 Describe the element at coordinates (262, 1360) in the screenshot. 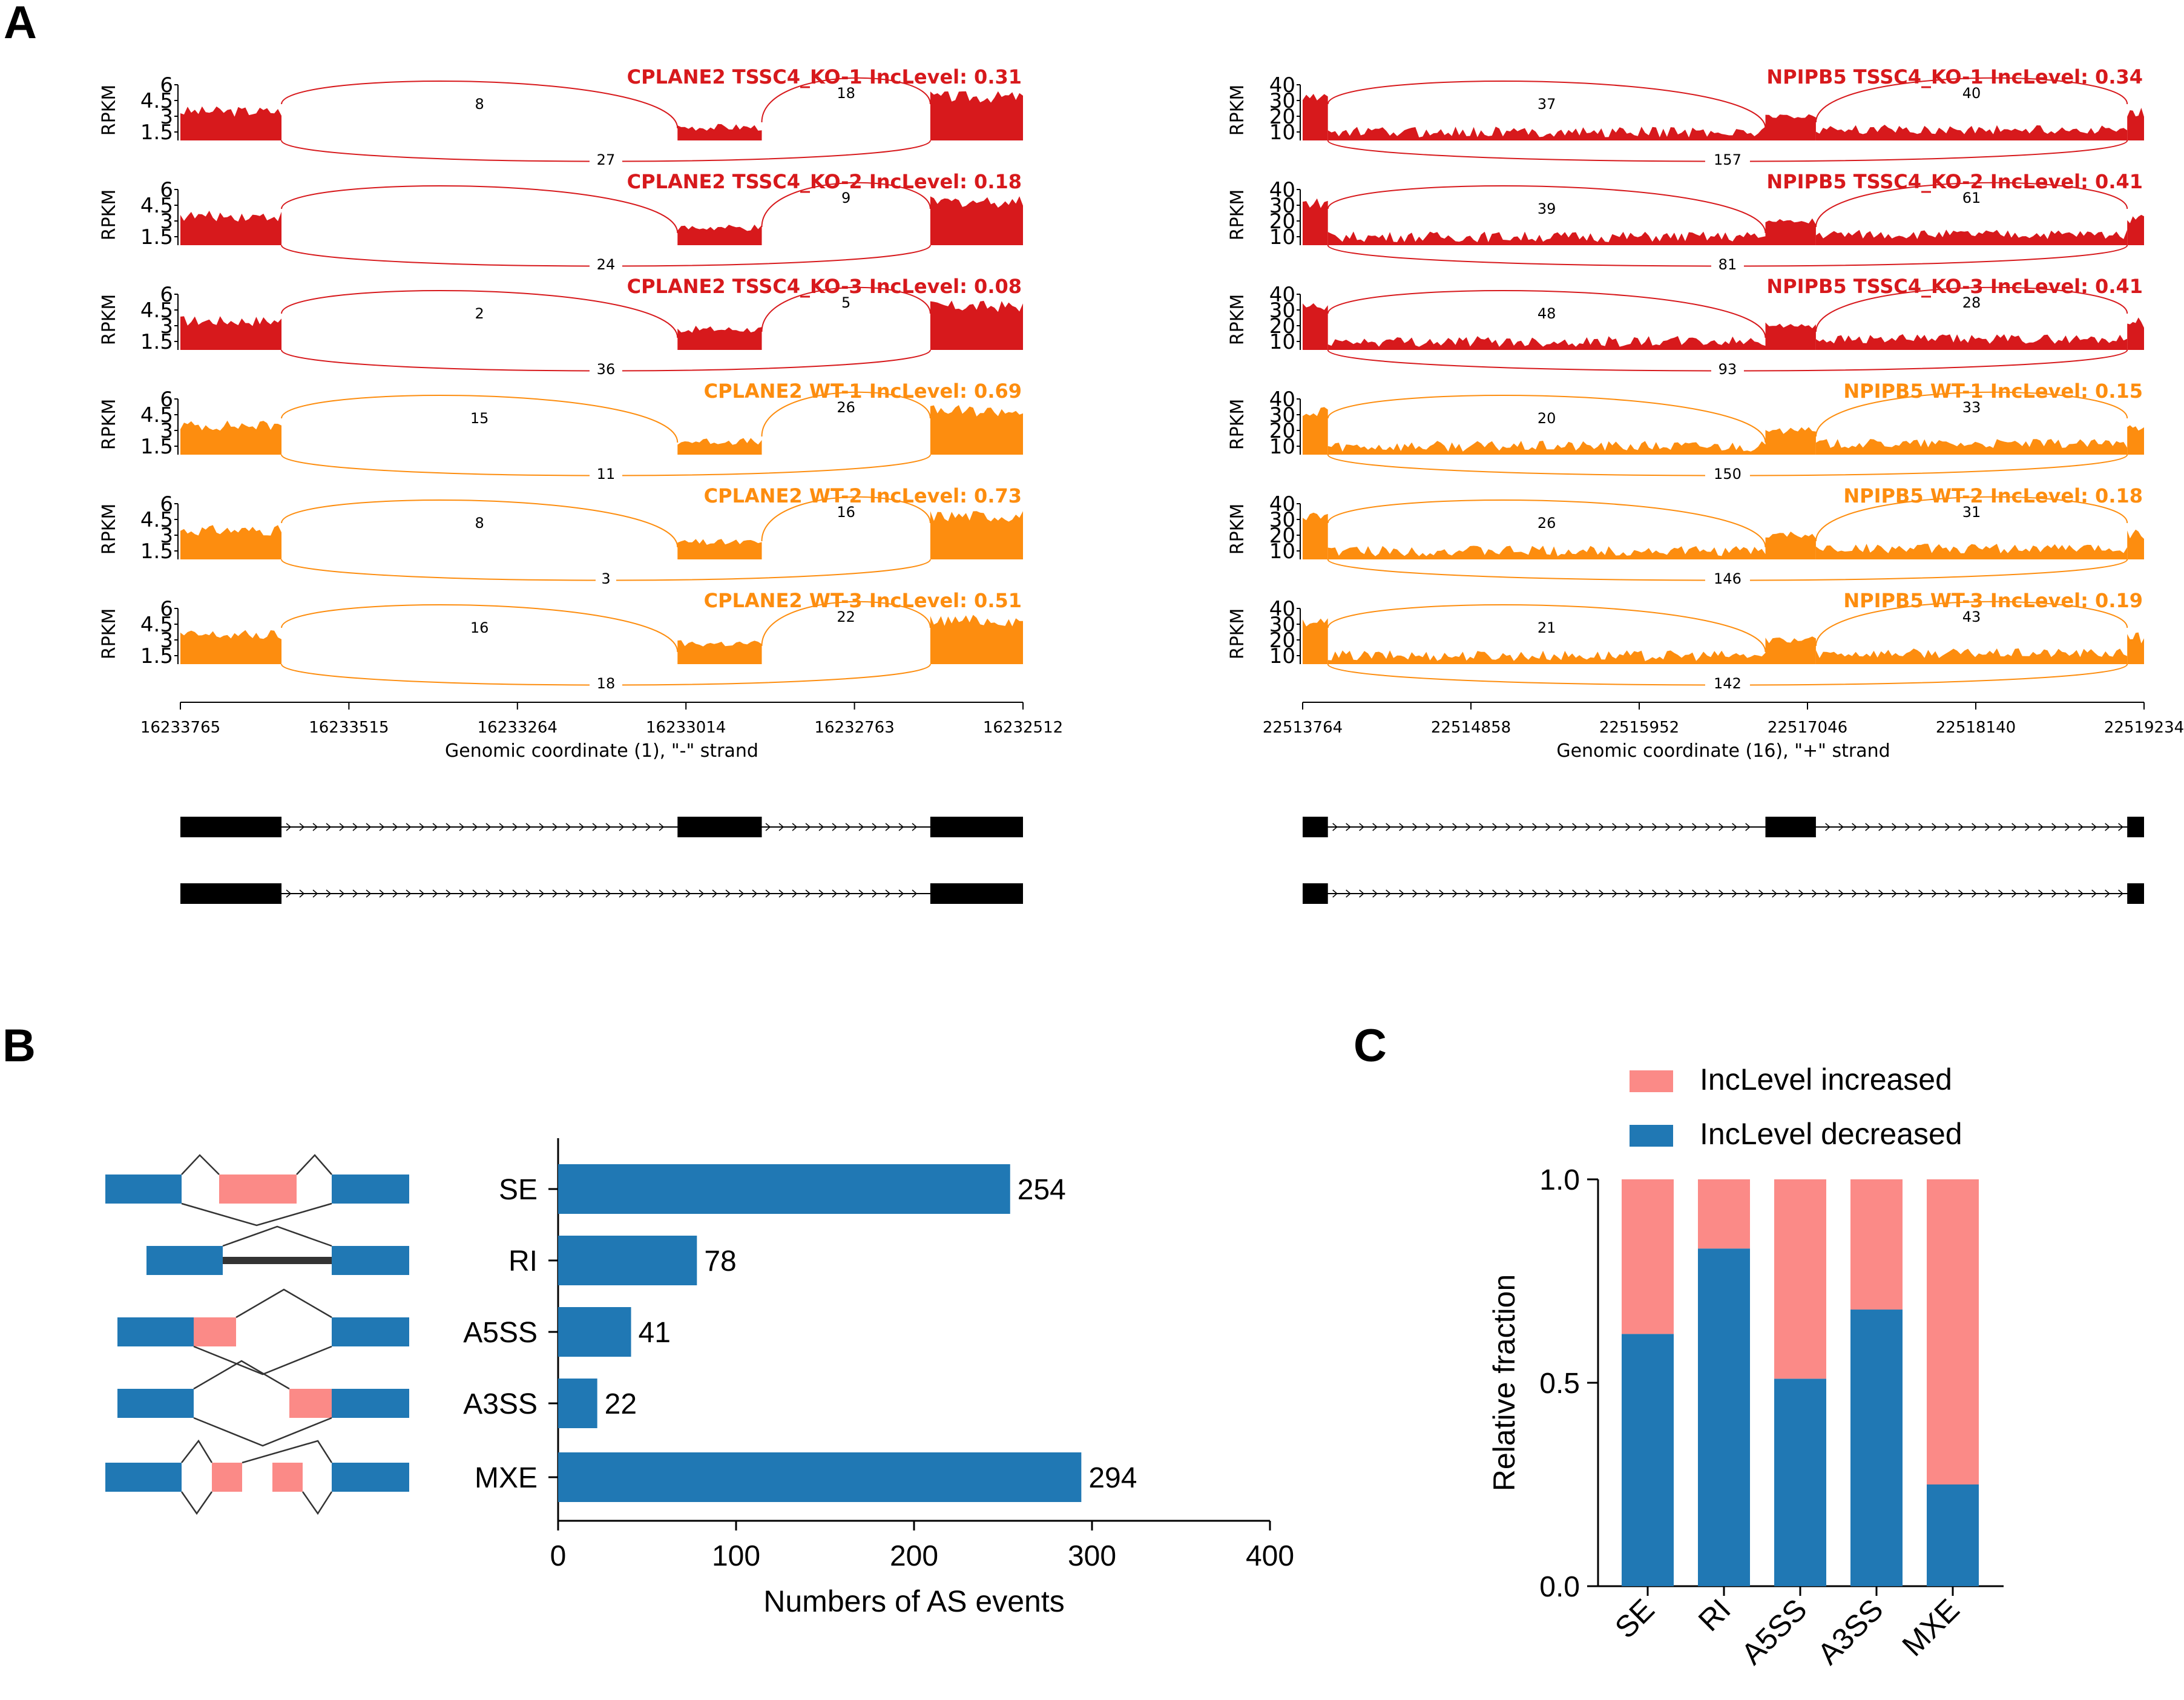

I see `short-junction` at that location.